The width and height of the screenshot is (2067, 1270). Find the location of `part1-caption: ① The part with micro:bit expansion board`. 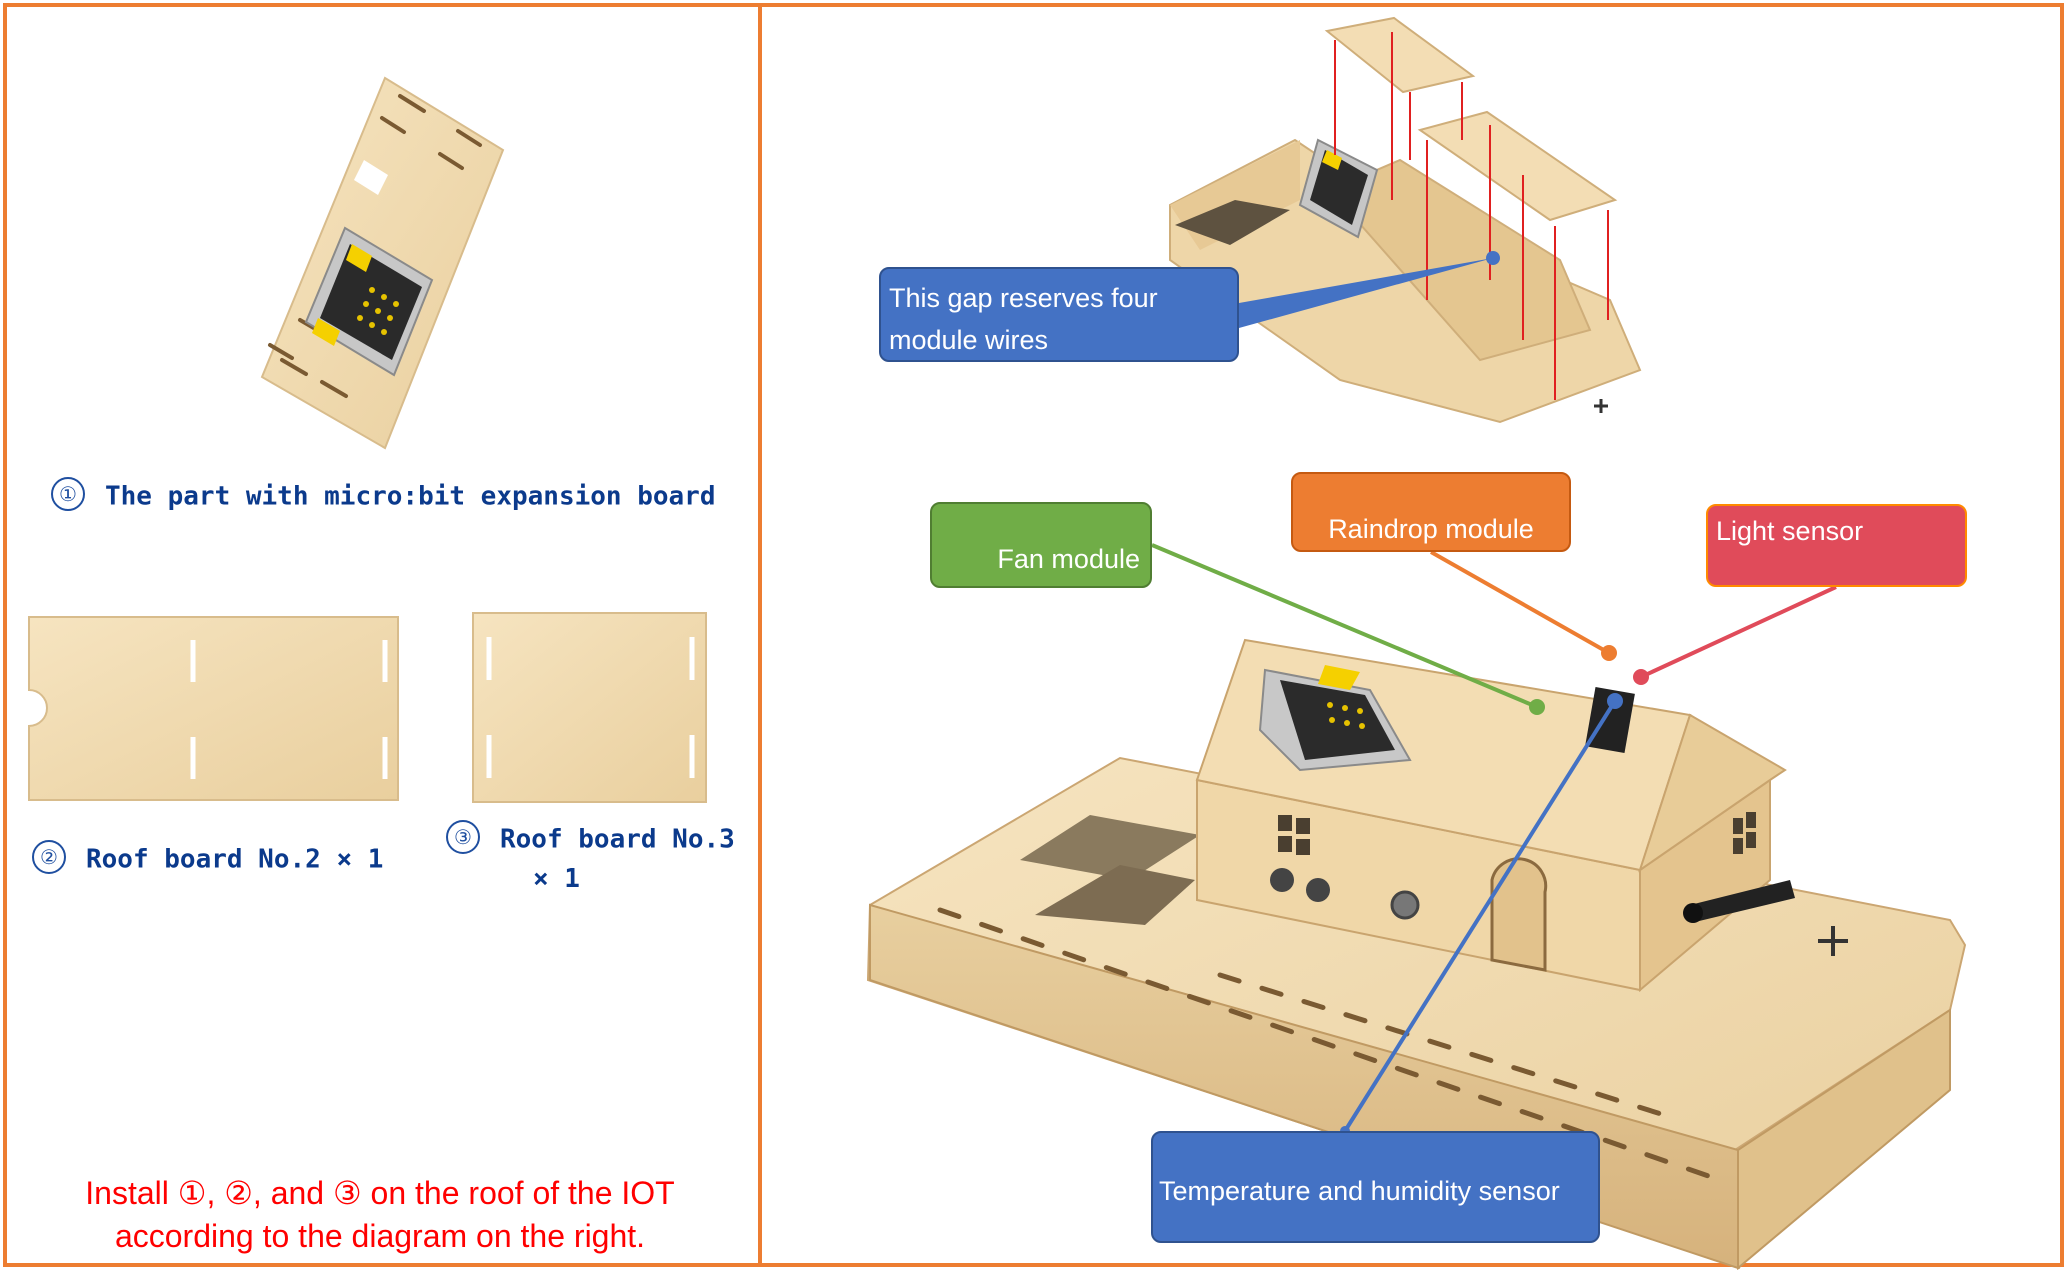

part1-caption: ① The part with micro:bit expansion board is located at coordinates (383, 495).